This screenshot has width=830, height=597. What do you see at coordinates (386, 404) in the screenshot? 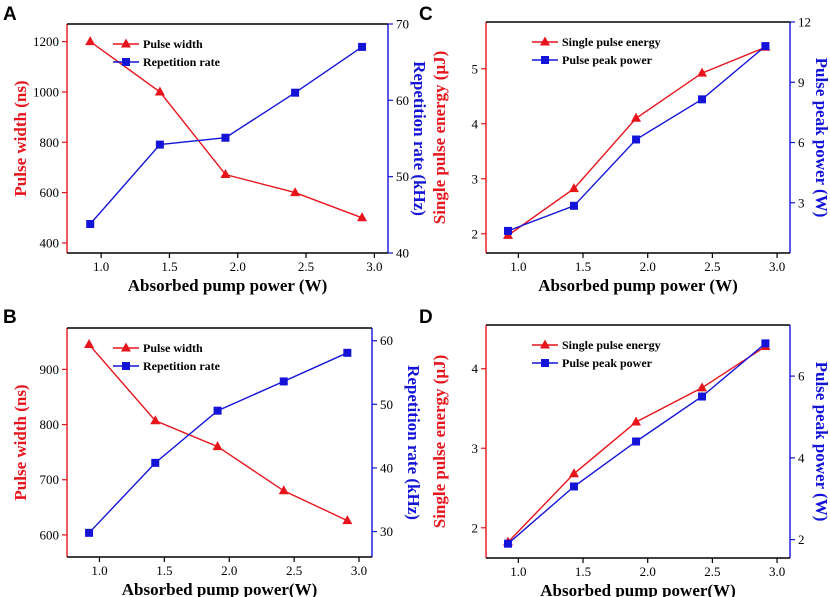
I see `right-y-tick-label: 50` at bounding box center [386, 404].